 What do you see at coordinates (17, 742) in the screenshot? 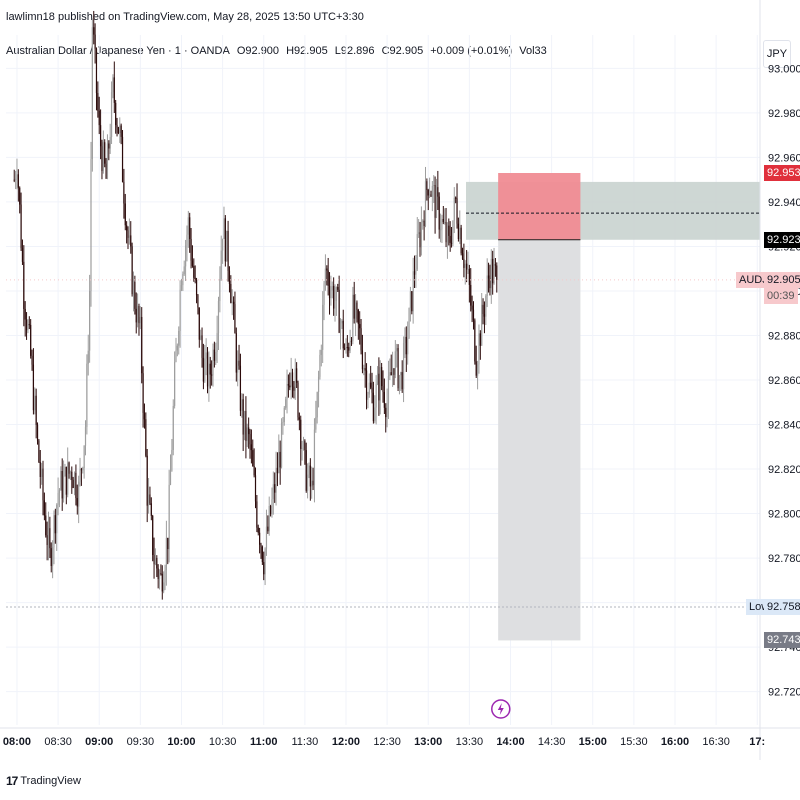
I see `time-tick-label: 08:00` at bounding box center [17, 742].